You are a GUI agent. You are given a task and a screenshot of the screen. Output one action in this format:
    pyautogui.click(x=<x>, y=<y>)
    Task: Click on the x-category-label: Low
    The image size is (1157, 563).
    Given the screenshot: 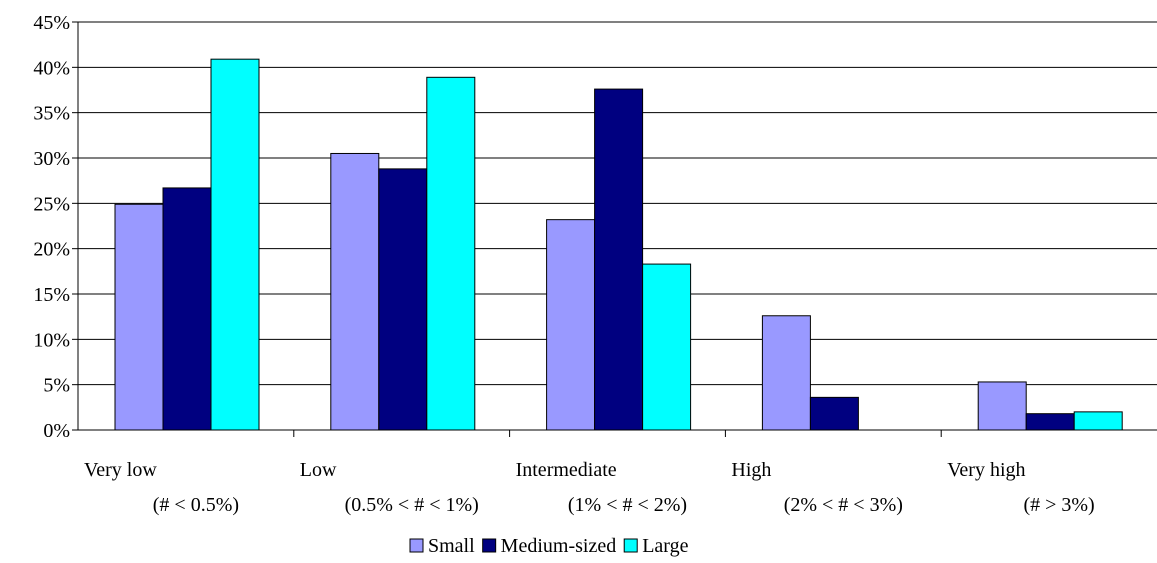 What is the action you would take?
    pyautogui.click(x=318, y=470)
    